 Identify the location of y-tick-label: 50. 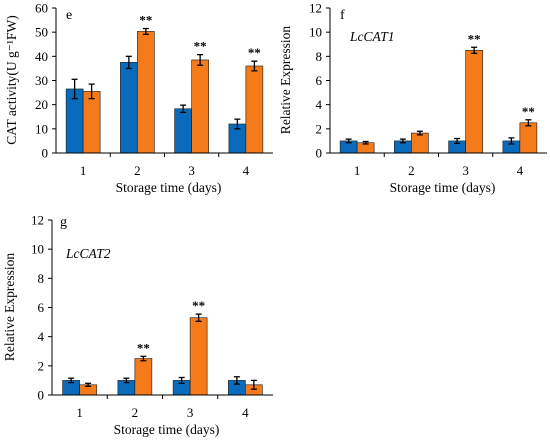
(41, 32).